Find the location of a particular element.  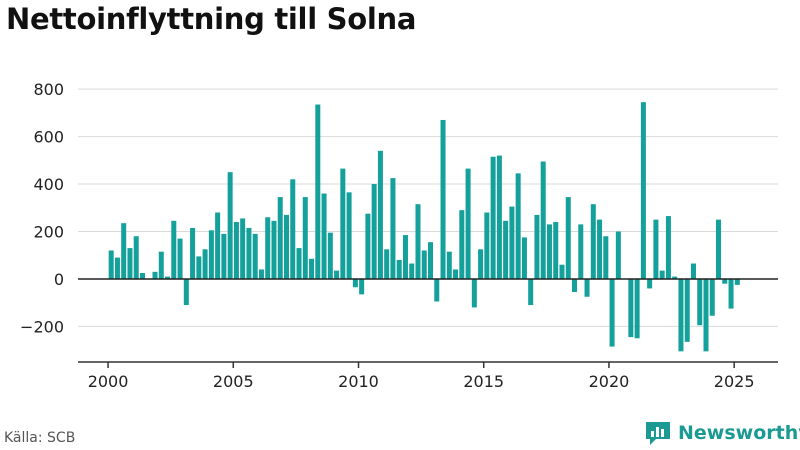

y-tick-label: 400 is located at coordinates (48, 184).